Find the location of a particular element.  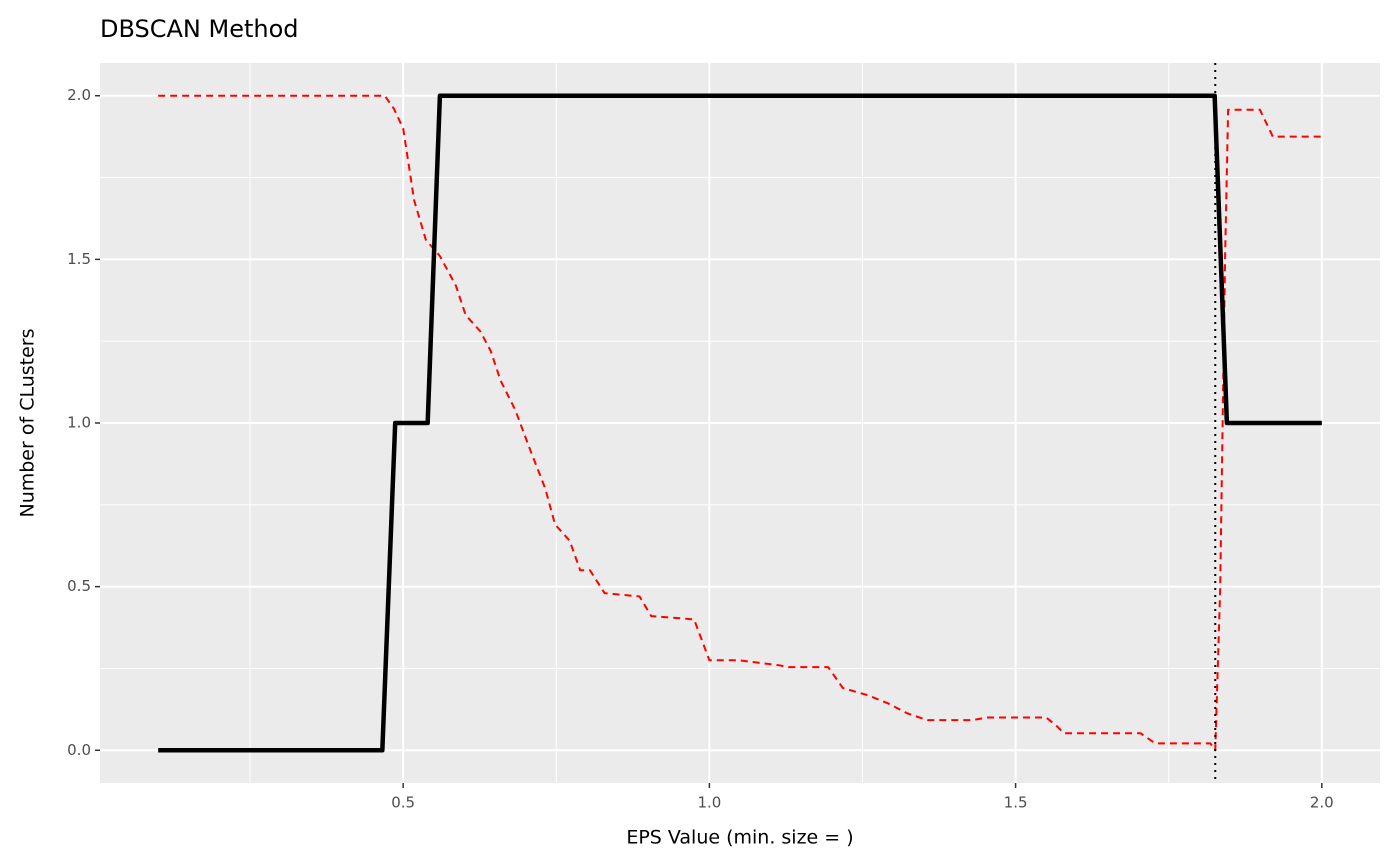

y-tick-label: 2.0 is located at coordinates (79, 95).